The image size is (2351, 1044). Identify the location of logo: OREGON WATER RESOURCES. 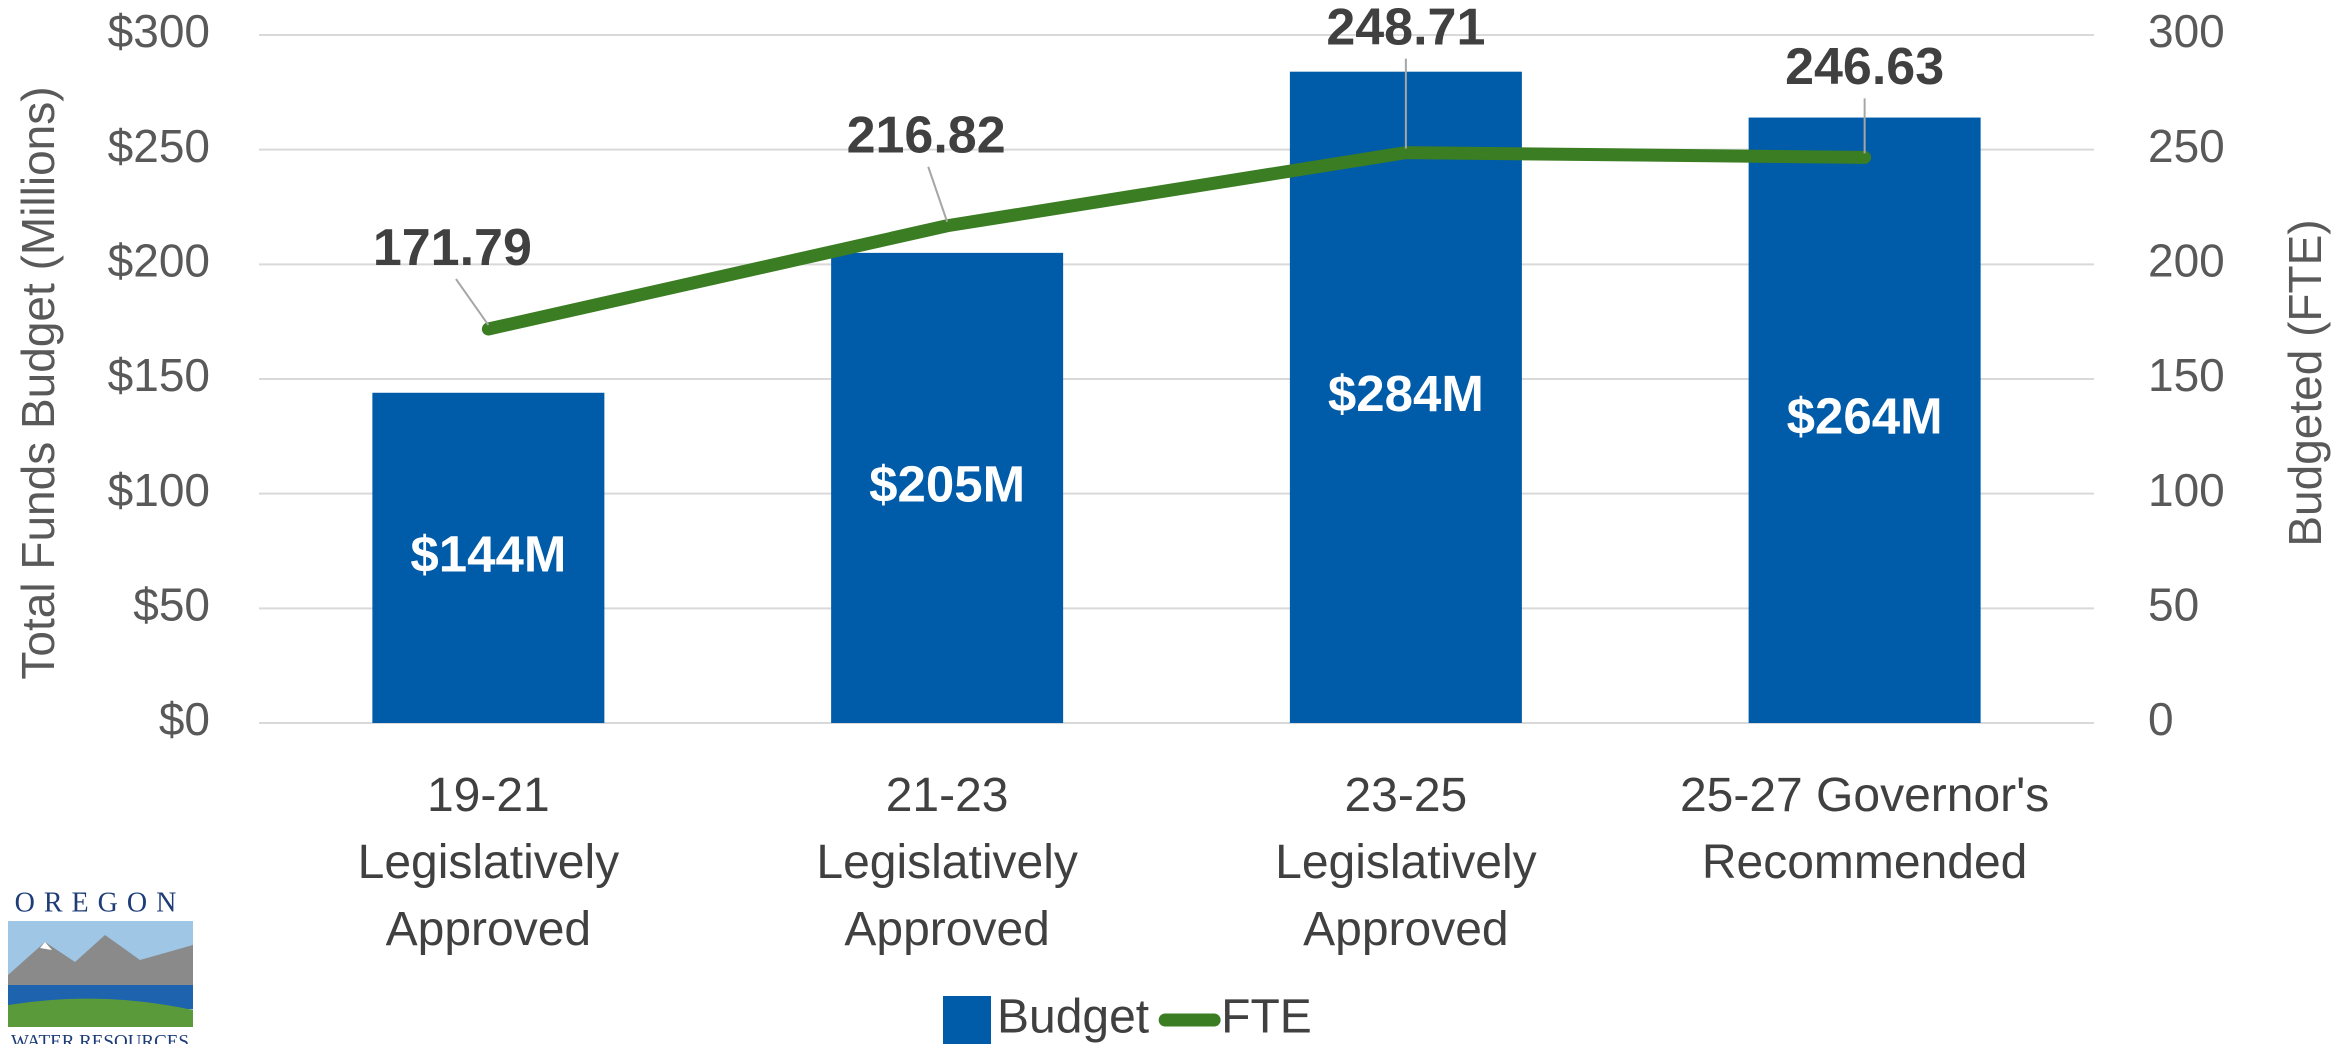
(100, 965).